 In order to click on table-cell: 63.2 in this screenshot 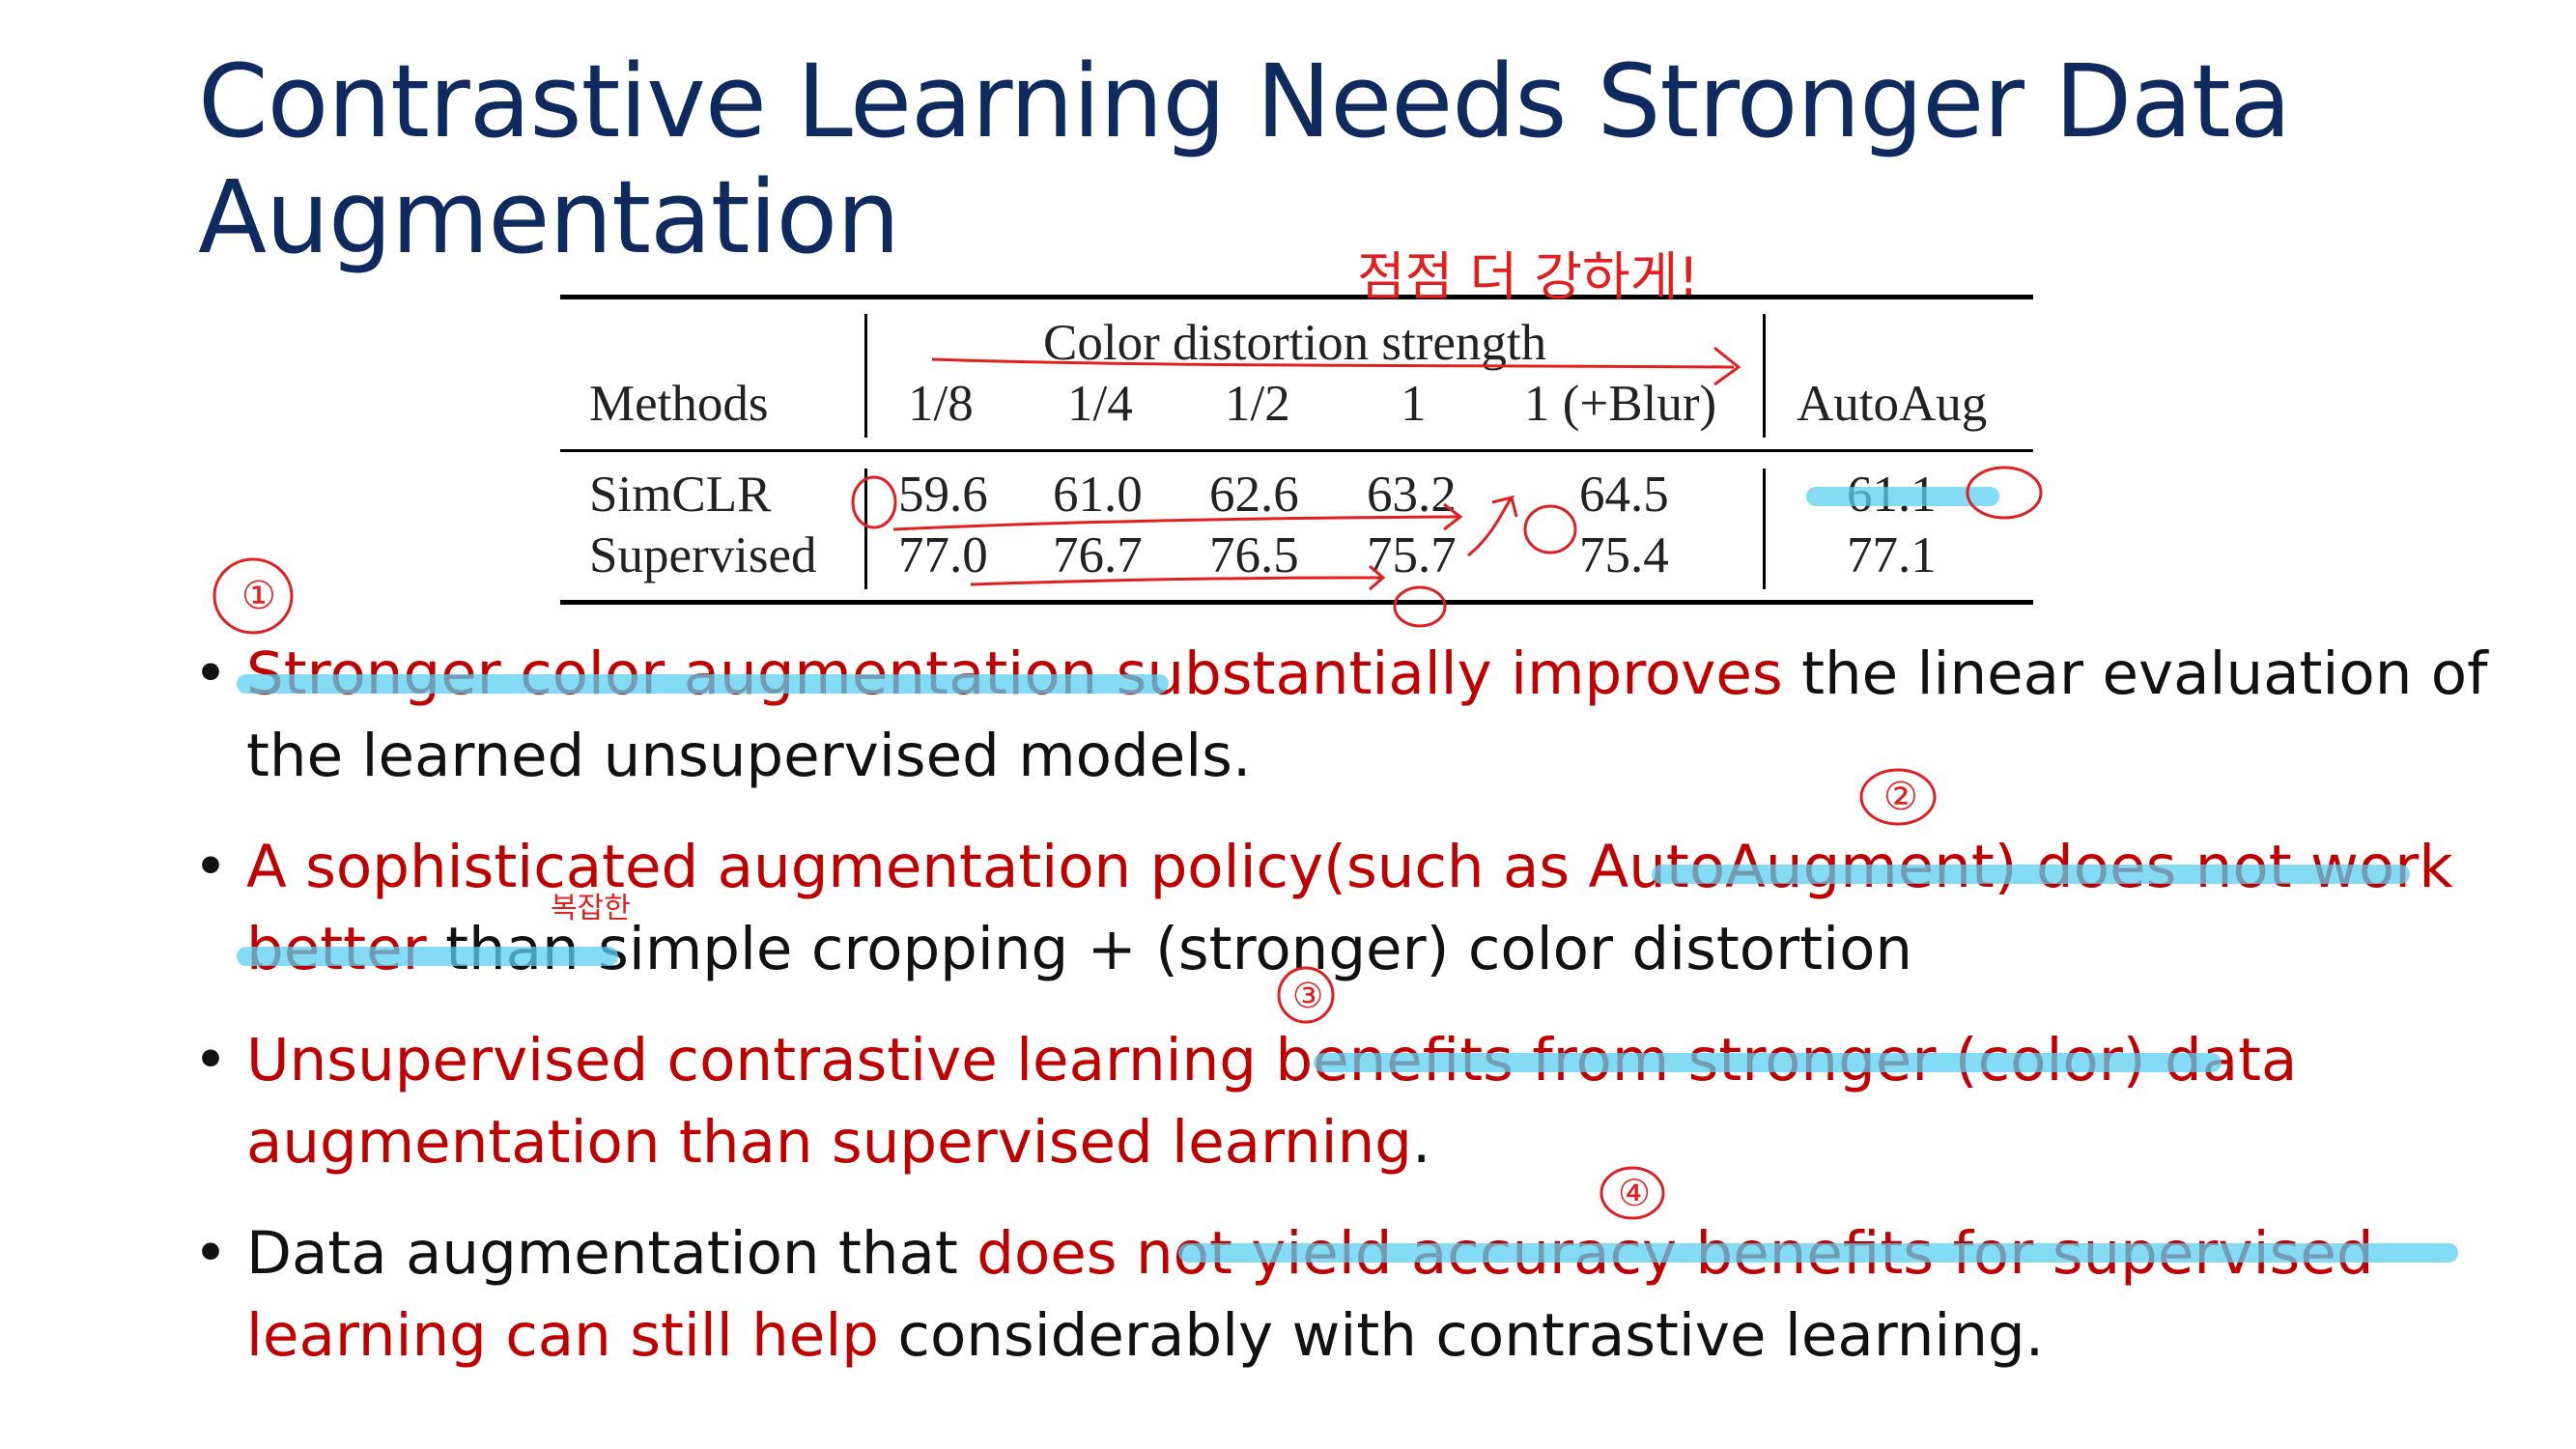, I will do `click(1412, 495)`.